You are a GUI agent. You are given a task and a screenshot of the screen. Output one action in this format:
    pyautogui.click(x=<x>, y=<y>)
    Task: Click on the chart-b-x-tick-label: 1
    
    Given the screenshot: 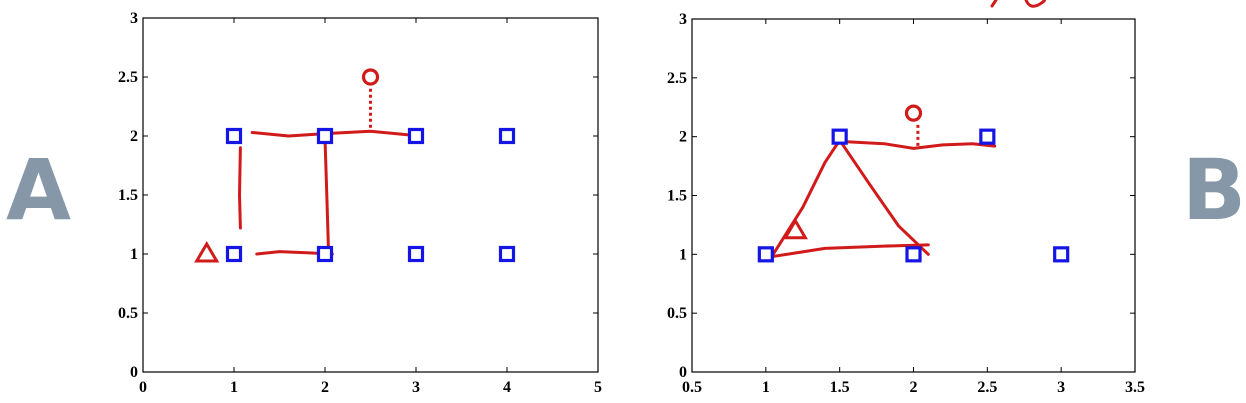 What is the action you would take?
    pyautogui.click(x=766, y=387)
    